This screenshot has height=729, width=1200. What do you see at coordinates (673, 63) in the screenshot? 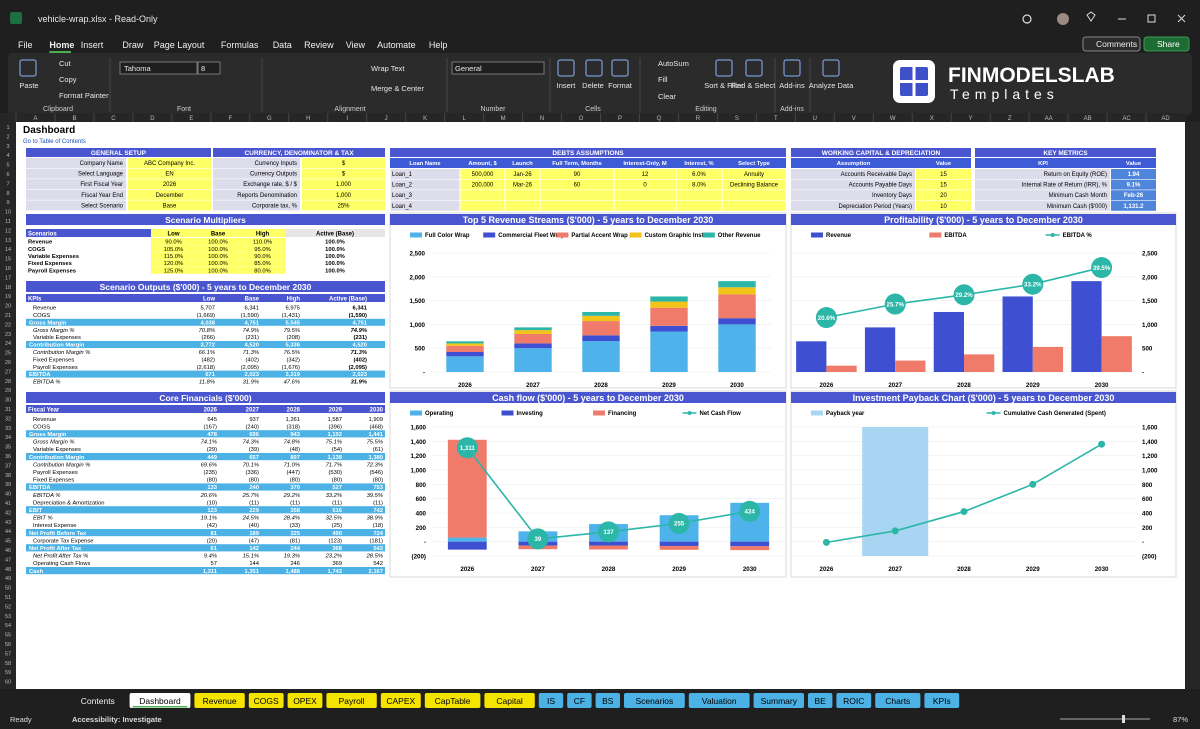
I see `ribbon-item: AutoSum` at bounding box center [673, 63].